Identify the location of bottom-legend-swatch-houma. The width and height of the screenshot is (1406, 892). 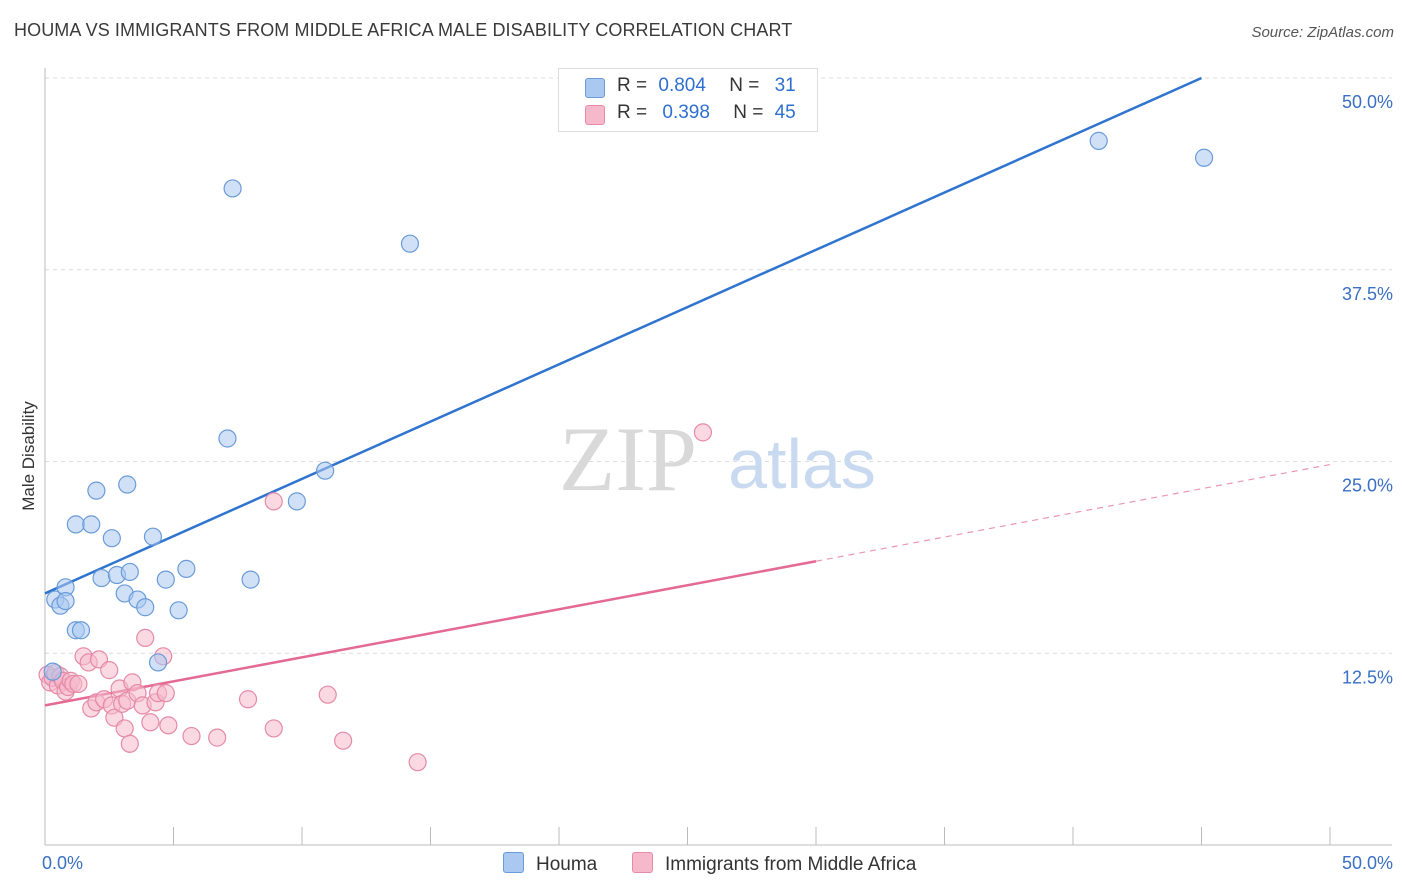
(513, 862).